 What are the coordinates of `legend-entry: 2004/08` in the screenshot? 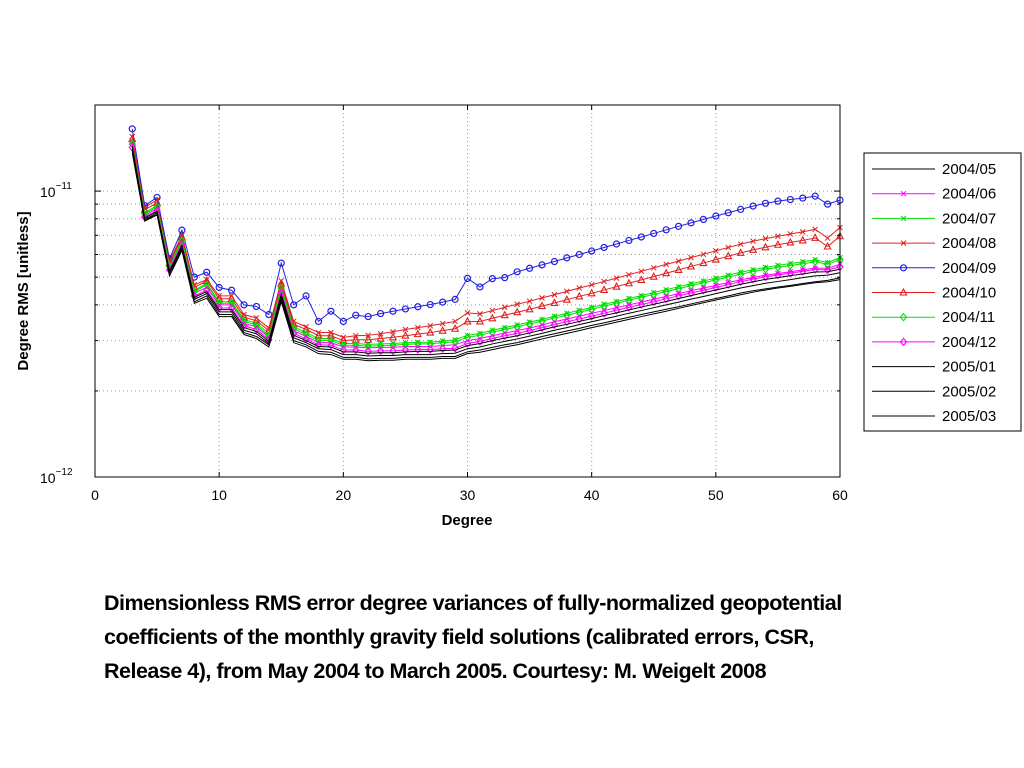 It's located at (934, 243).